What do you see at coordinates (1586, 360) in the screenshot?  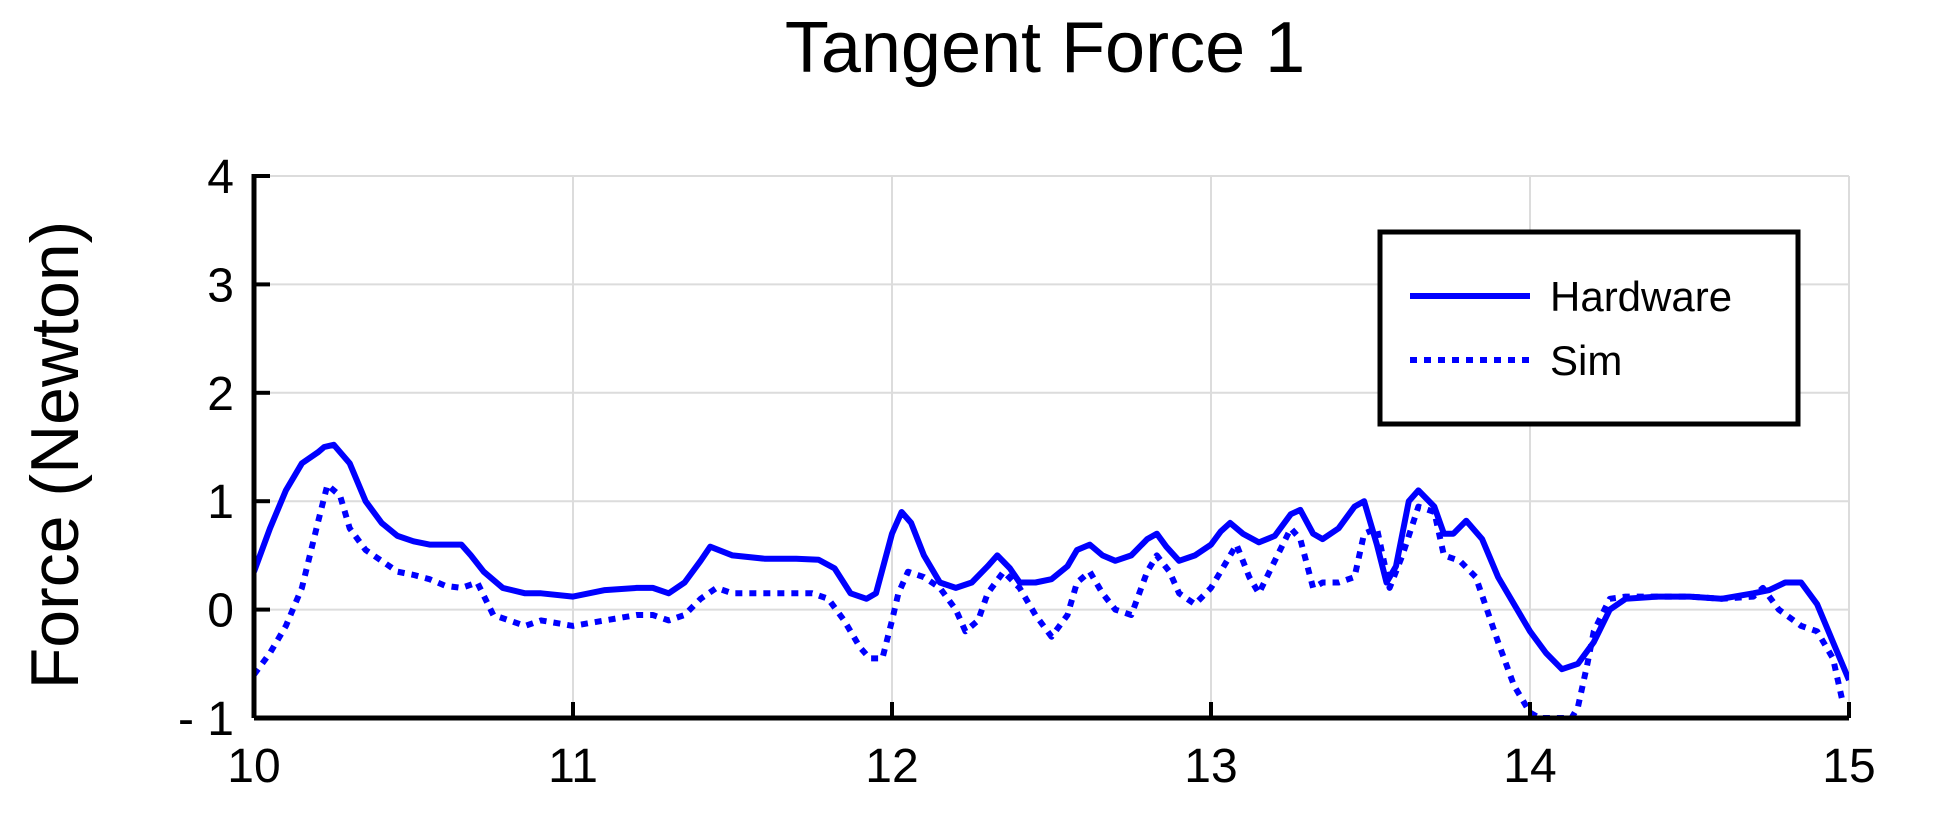 I see `legend-label-sim: Sim` at bounding box center [1586, 360].